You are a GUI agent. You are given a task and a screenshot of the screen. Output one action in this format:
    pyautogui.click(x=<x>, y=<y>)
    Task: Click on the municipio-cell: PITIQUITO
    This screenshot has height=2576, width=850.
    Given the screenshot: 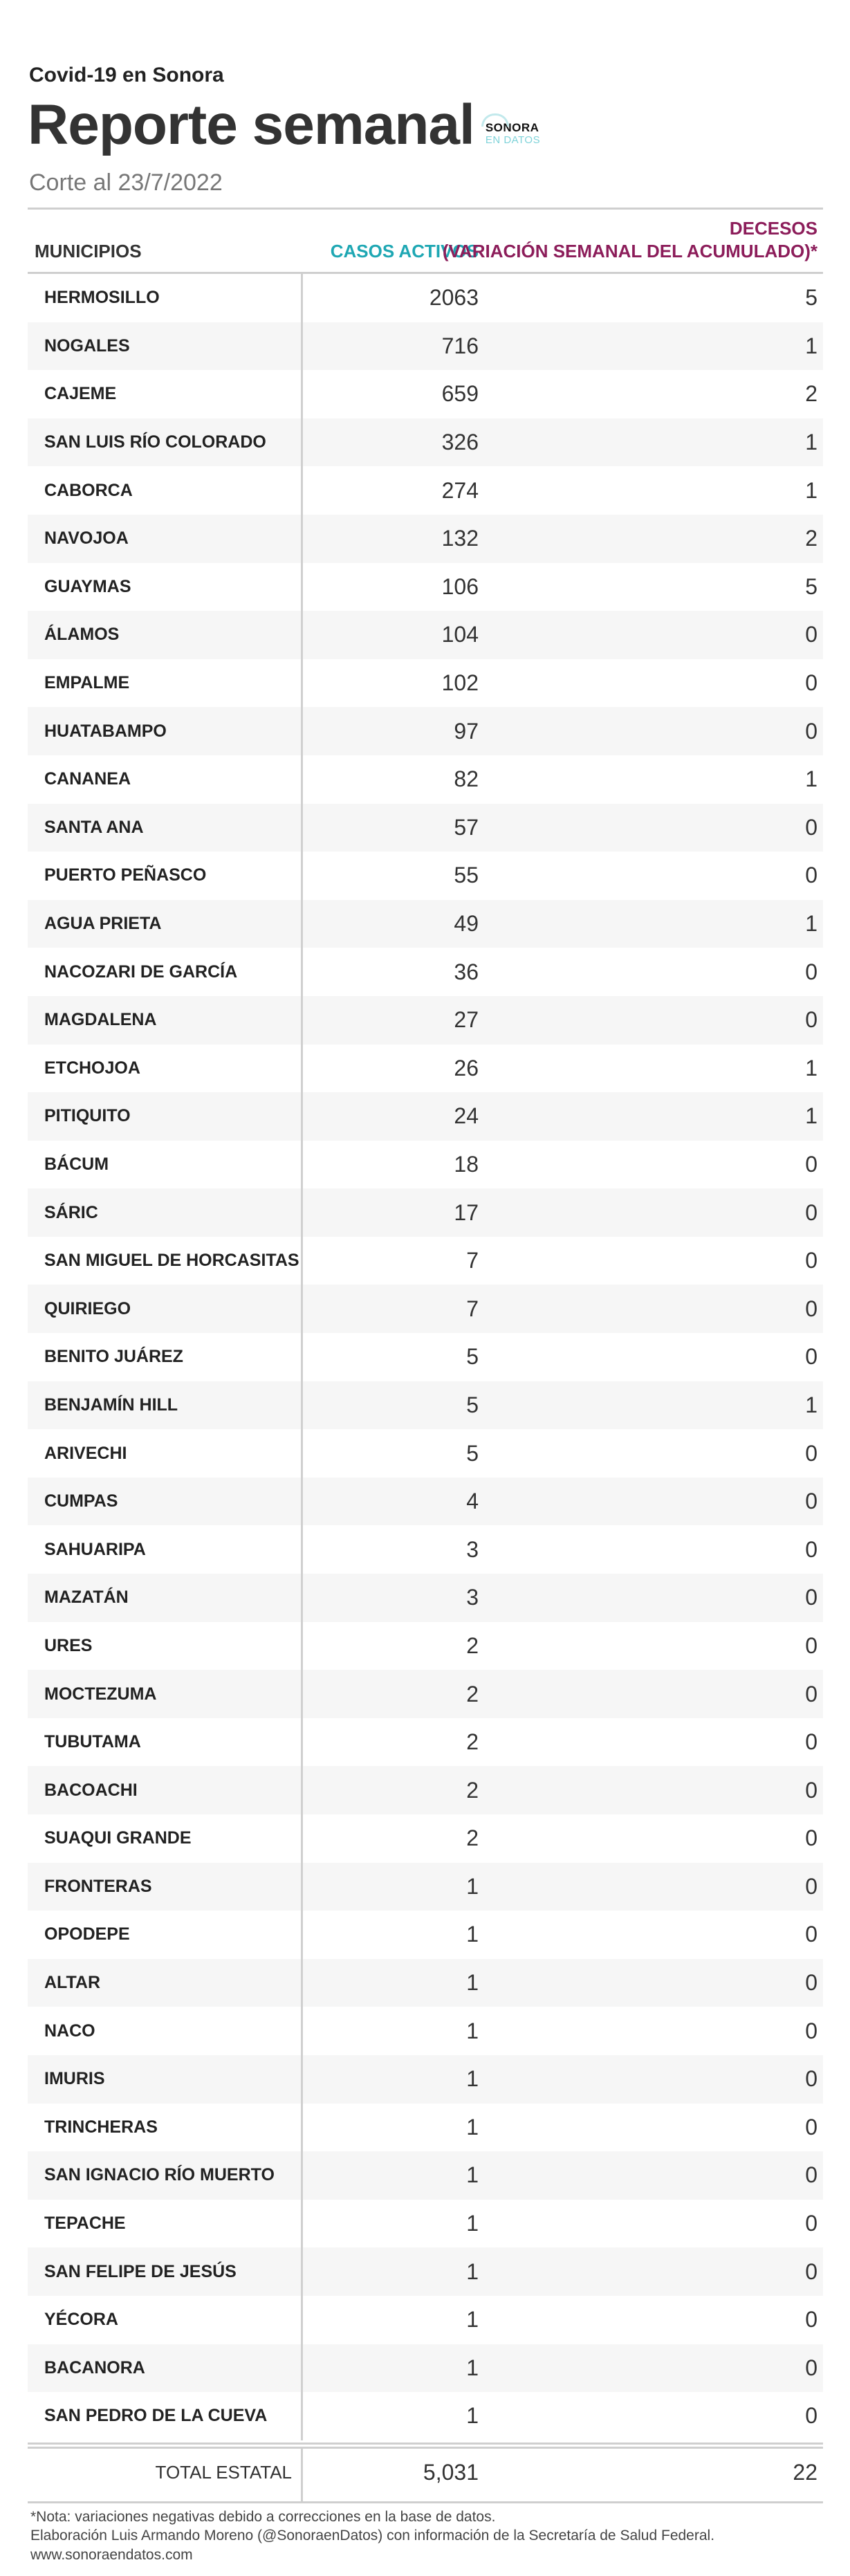 What is the action you would take?
    pyautogui.click(x=87, y=1116)
    